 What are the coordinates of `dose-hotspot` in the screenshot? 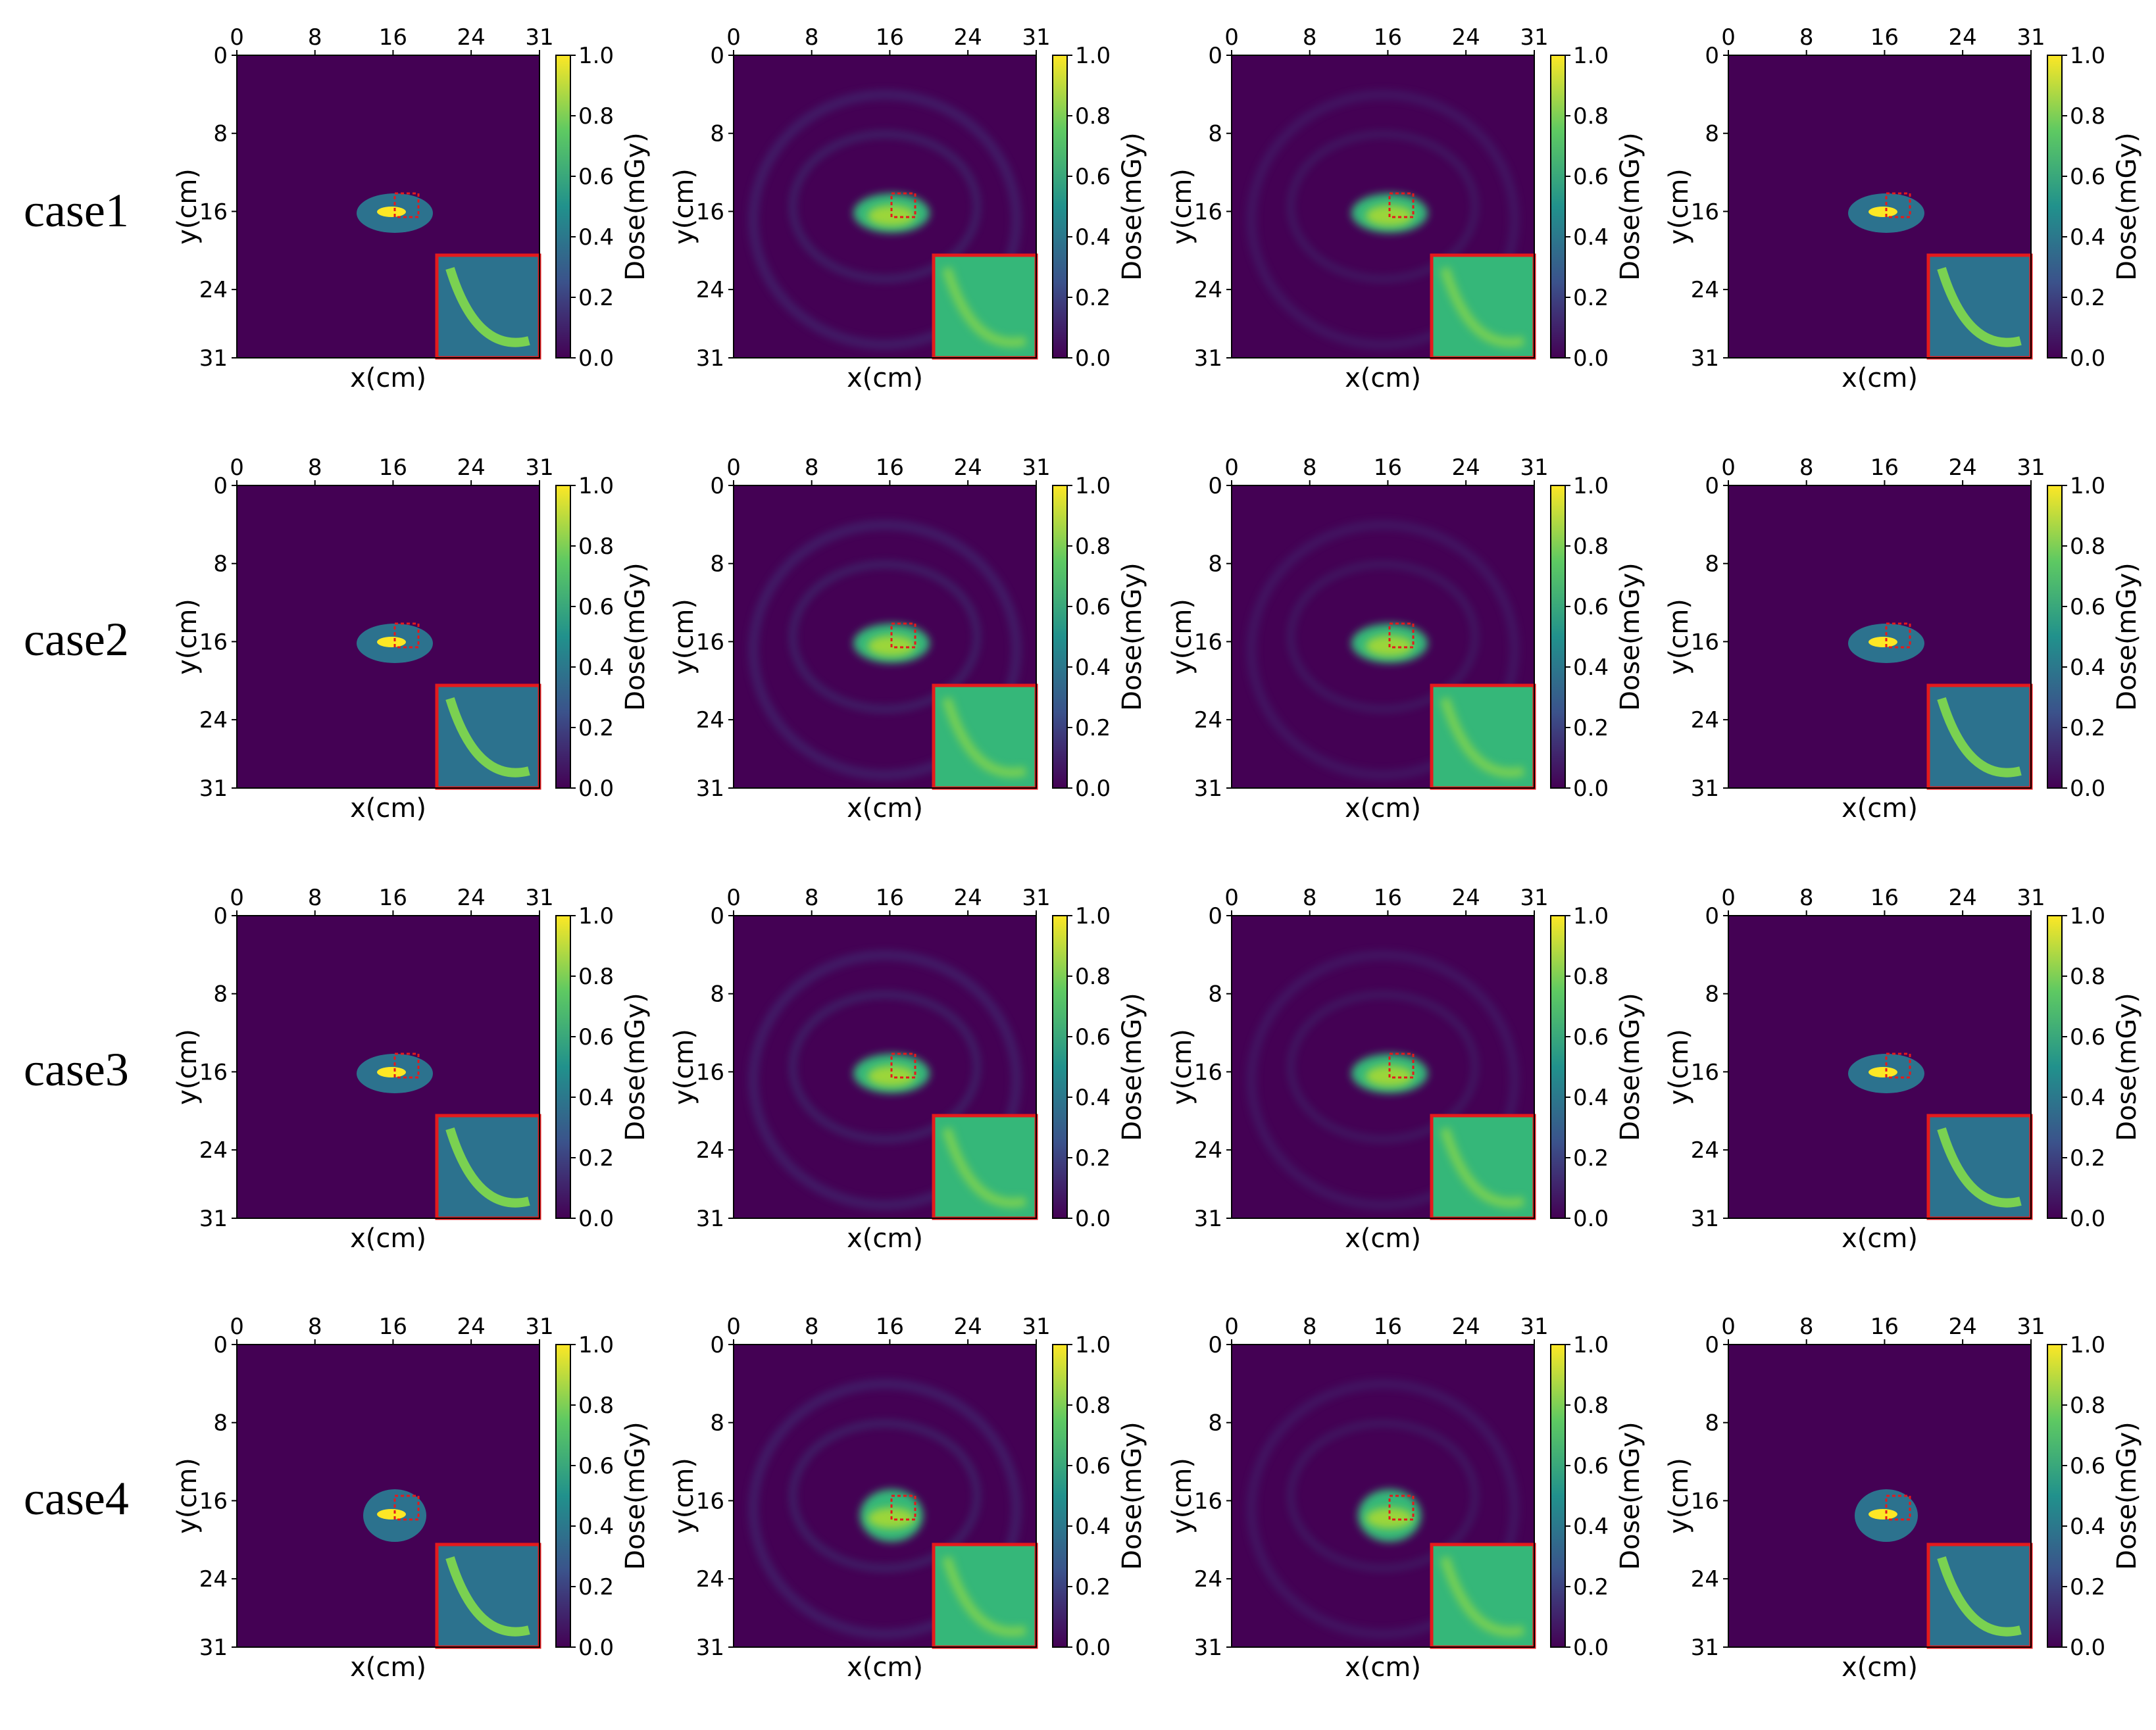 It's located at (1882, 1514).